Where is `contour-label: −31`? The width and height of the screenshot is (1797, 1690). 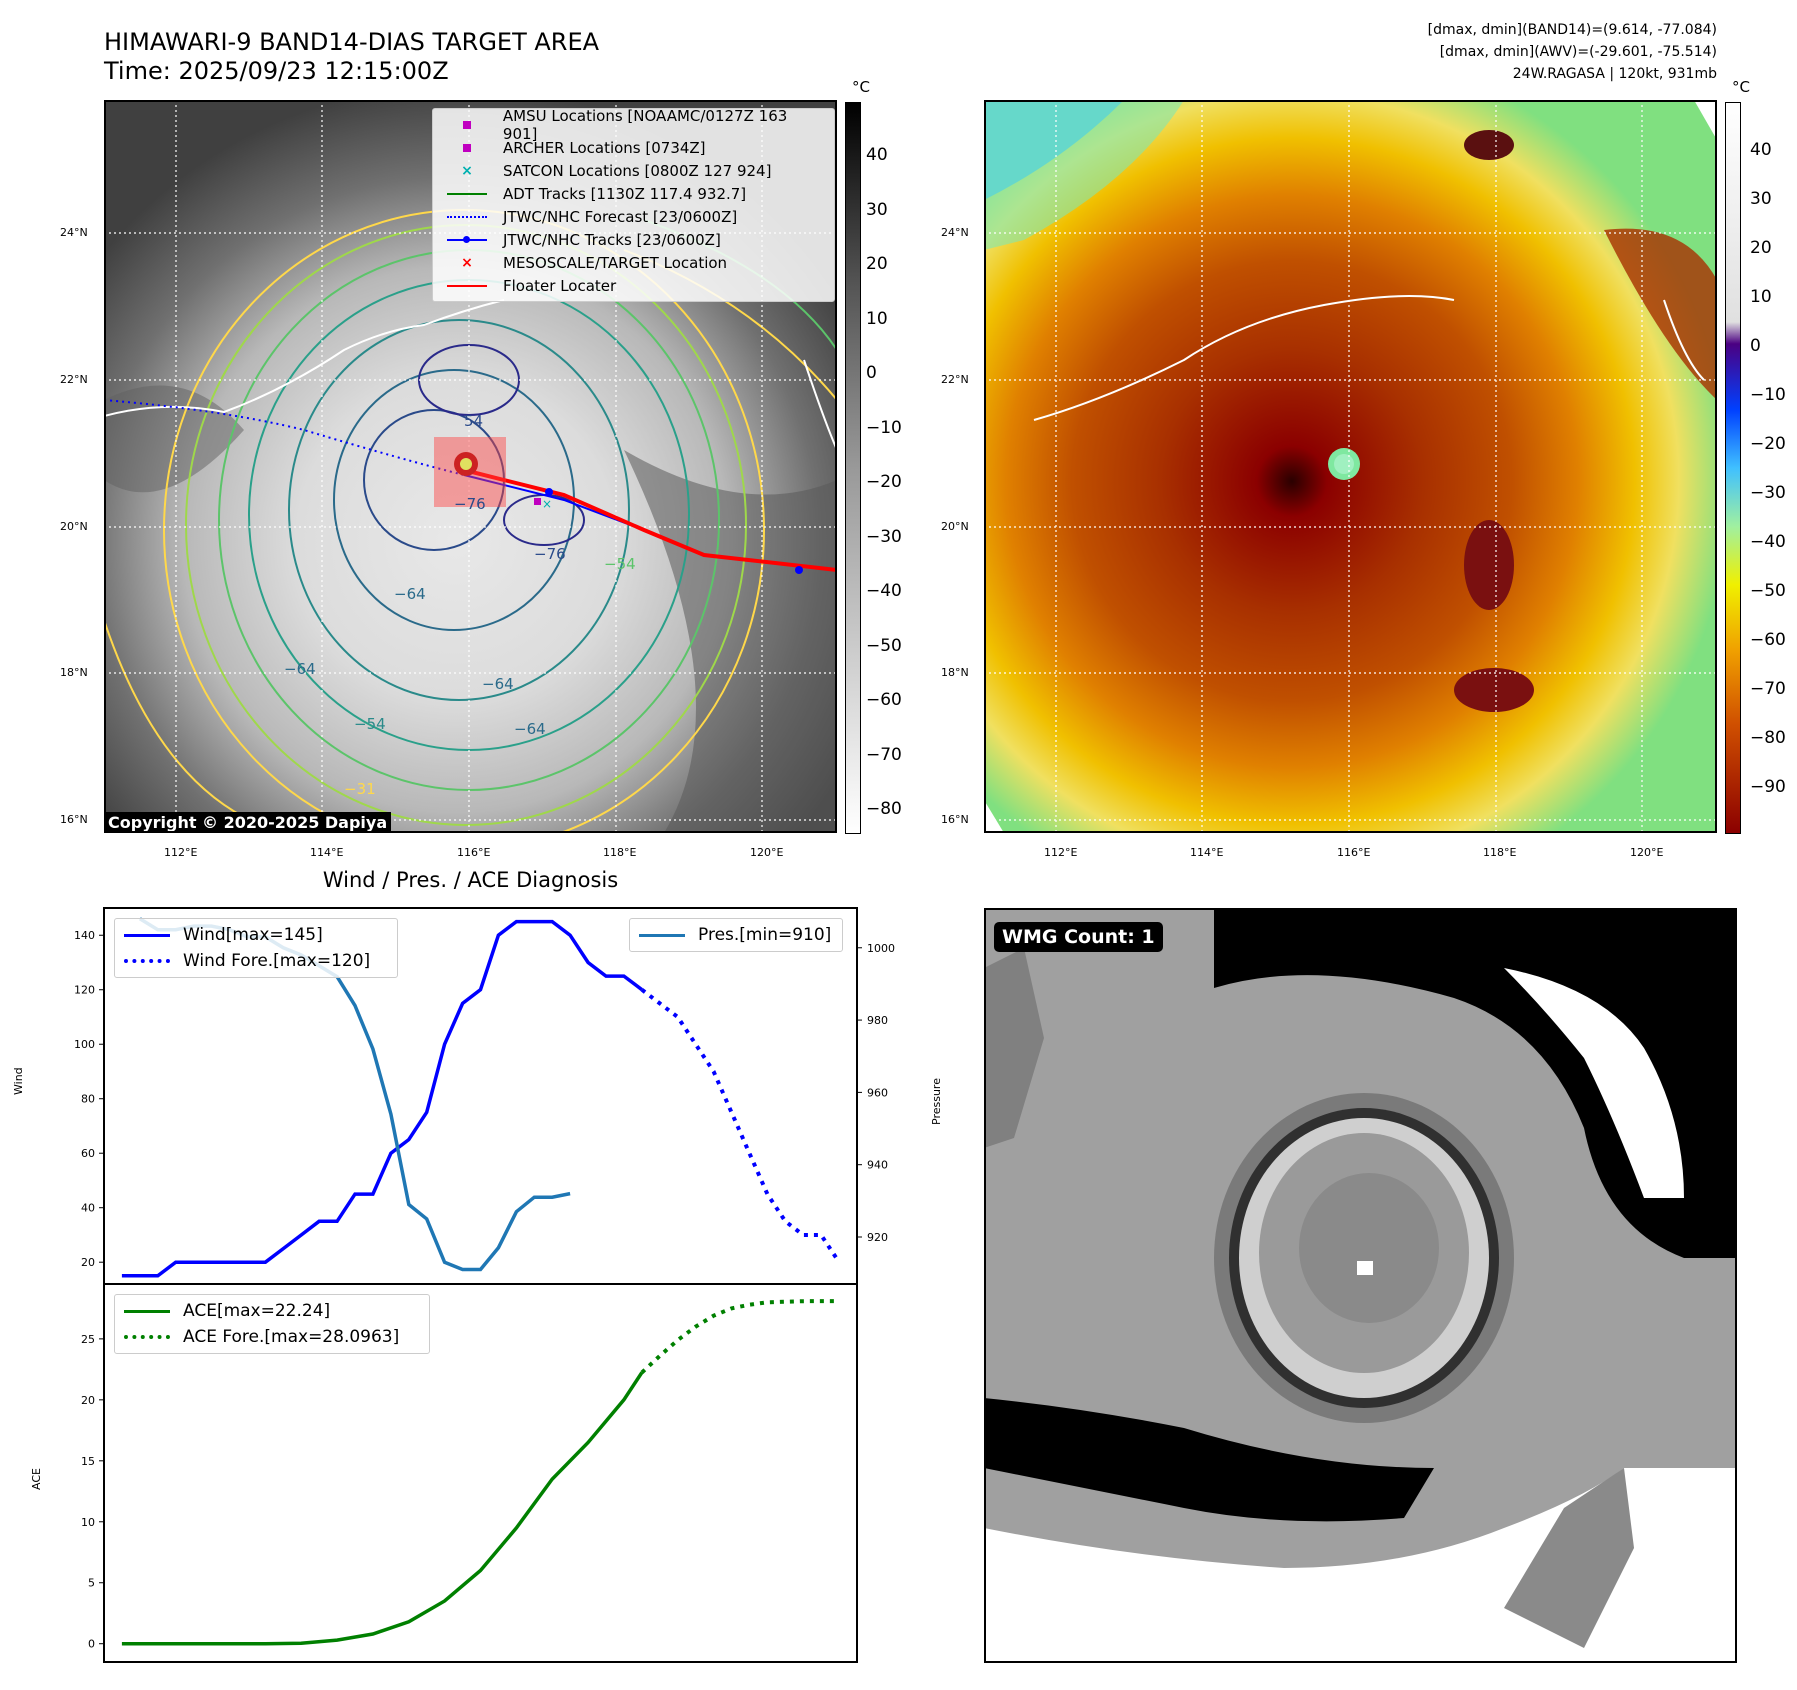 contour-label: −31 is located at coordinates (360, 789).